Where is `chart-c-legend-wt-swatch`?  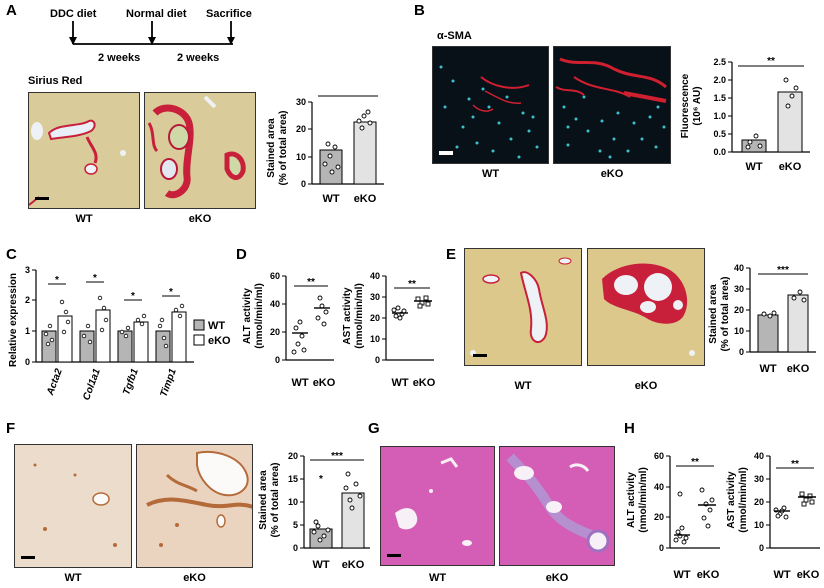 chart-c-legend-wt-swatch is located at coordinates (199, 325).